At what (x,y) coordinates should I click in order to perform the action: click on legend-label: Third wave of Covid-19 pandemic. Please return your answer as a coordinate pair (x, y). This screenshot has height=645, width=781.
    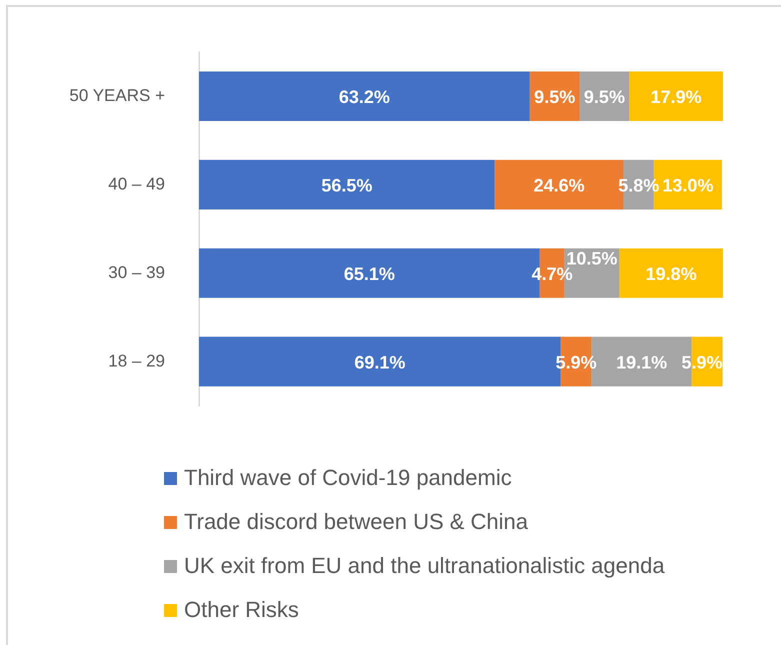
    Looking at the image, I should click on (348, 478).